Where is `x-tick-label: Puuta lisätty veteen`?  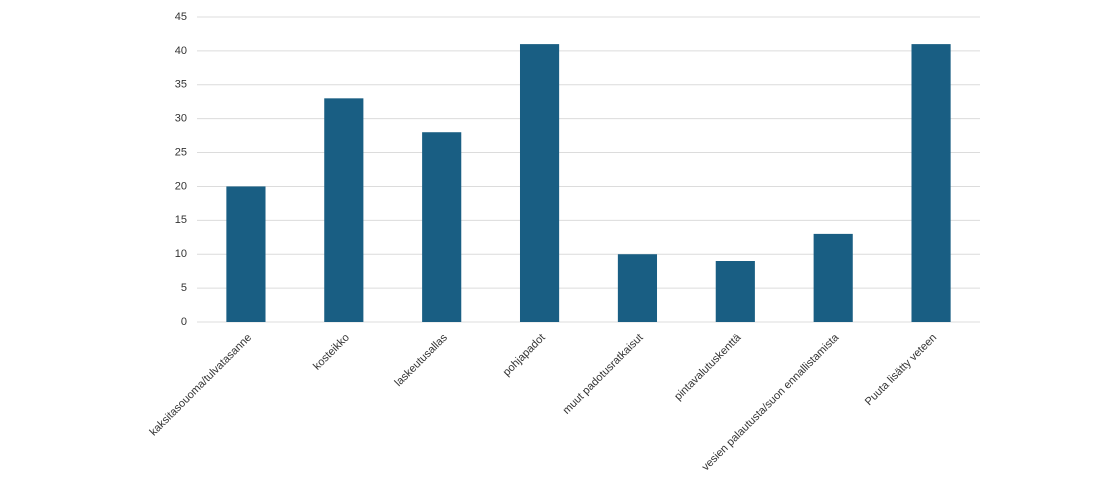 x-tick-label: Puuta lisätty veteen is located at coordinates (901, 370).